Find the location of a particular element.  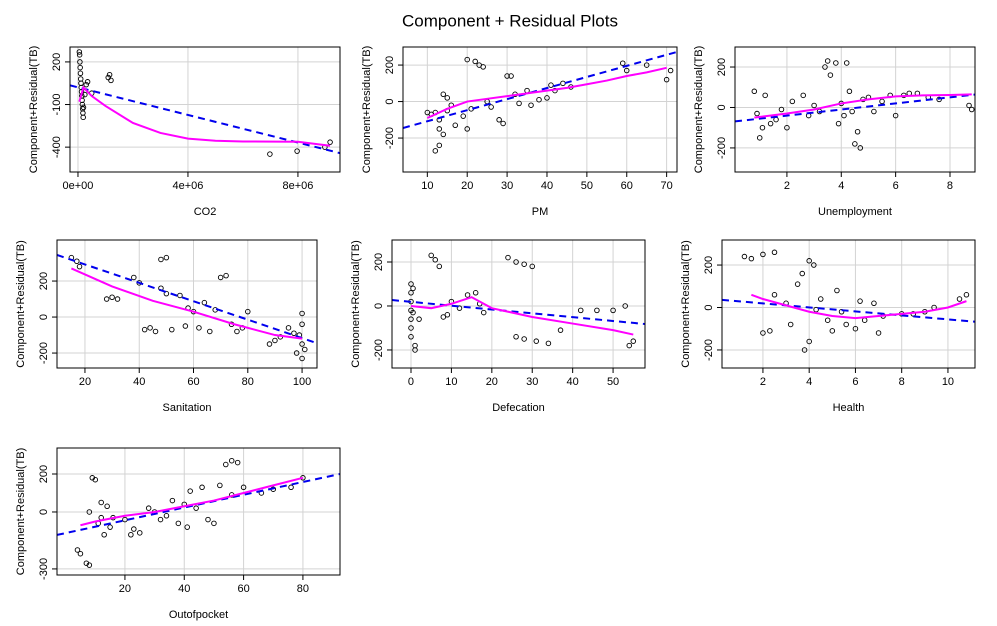

y-tick-label: 200 is located at coordinates (722, 67).